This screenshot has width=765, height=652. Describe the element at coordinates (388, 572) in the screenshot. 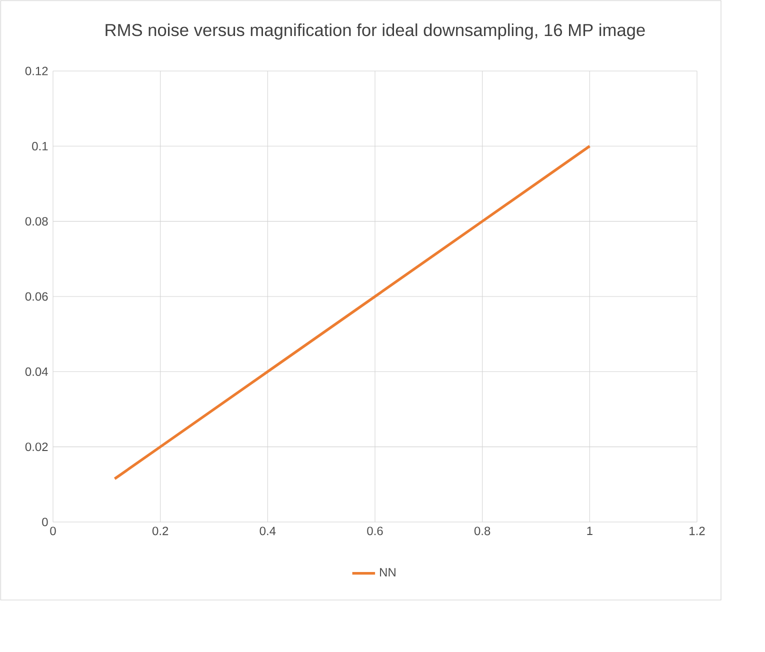

I see `legend-label: NN` at that location.